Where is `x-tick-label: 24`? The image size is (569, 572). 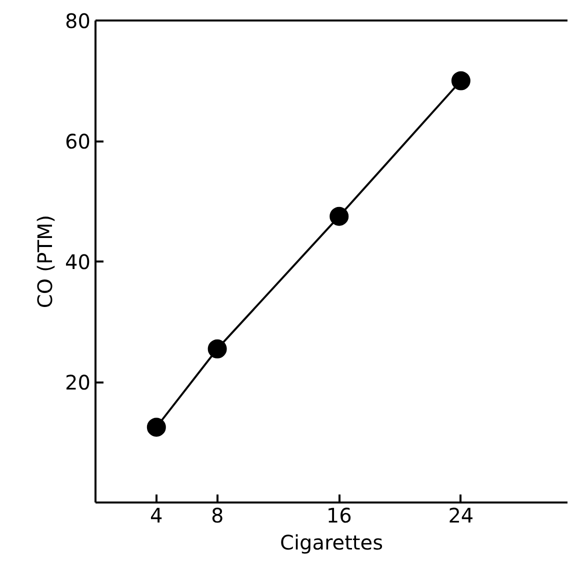
x-tick-label: 24 is located at coordinates (461, 516).